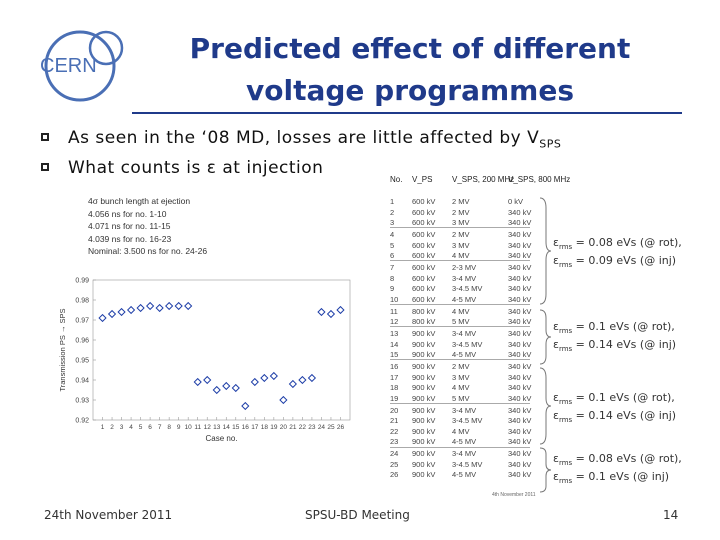  What do you see at coordinates (82, 281) in the screenshot?
I see `y-tick-label: 0.99` at bounding box center [82, 281].